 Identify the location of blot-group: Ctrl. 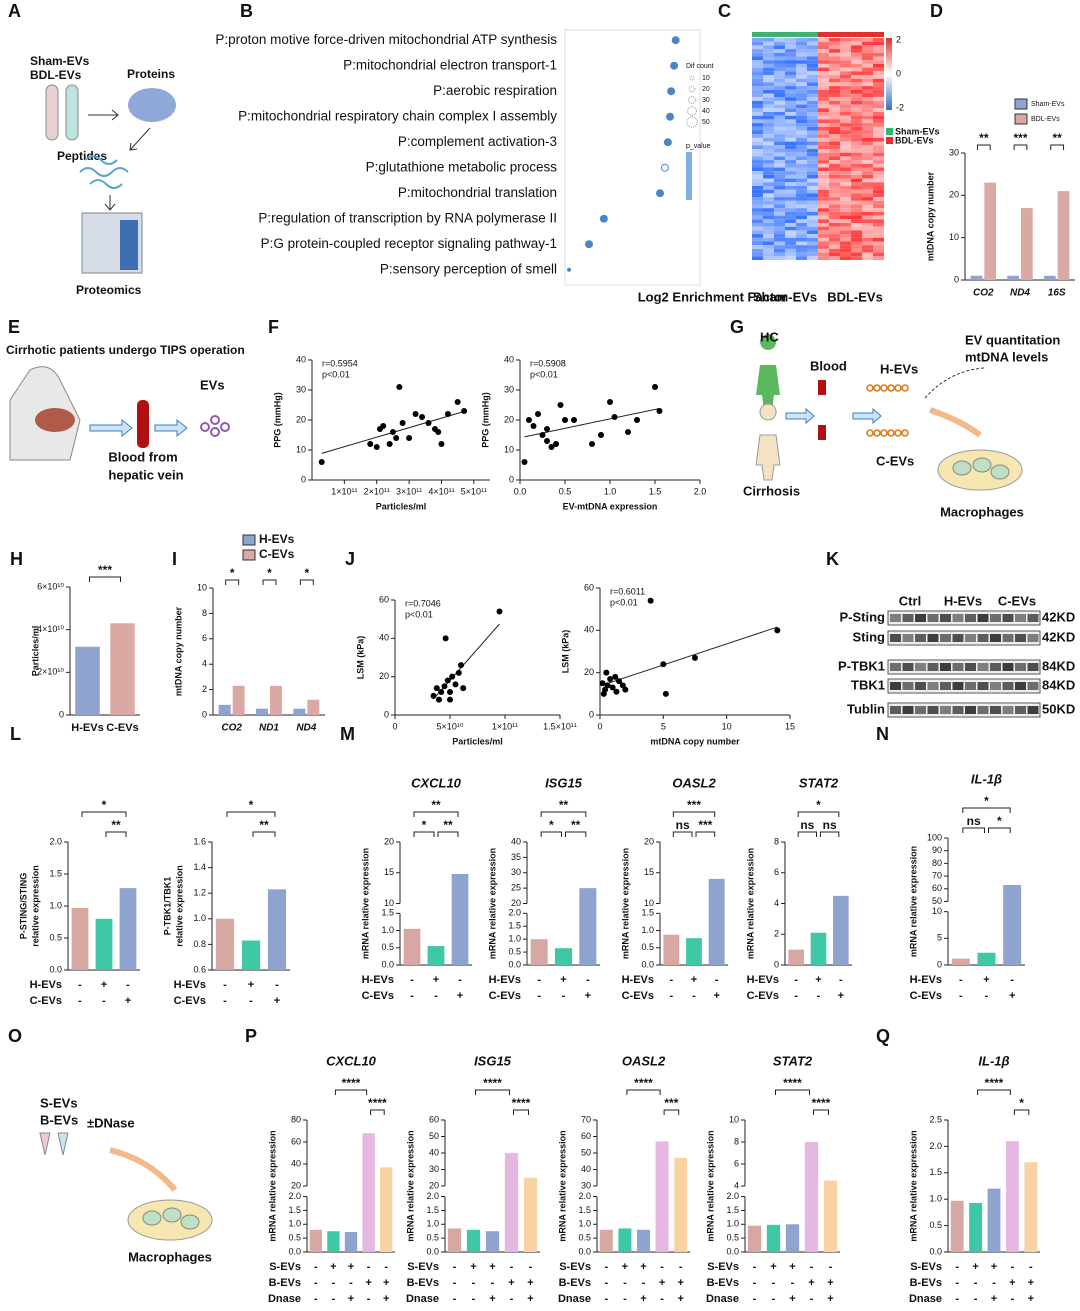
(910, 600).